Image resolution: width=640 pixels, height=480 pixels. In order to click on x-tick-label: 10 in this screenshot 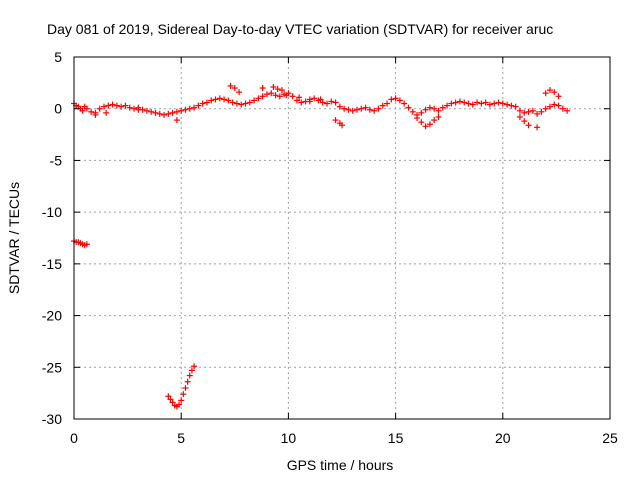, I will do `click(289, 438)`.